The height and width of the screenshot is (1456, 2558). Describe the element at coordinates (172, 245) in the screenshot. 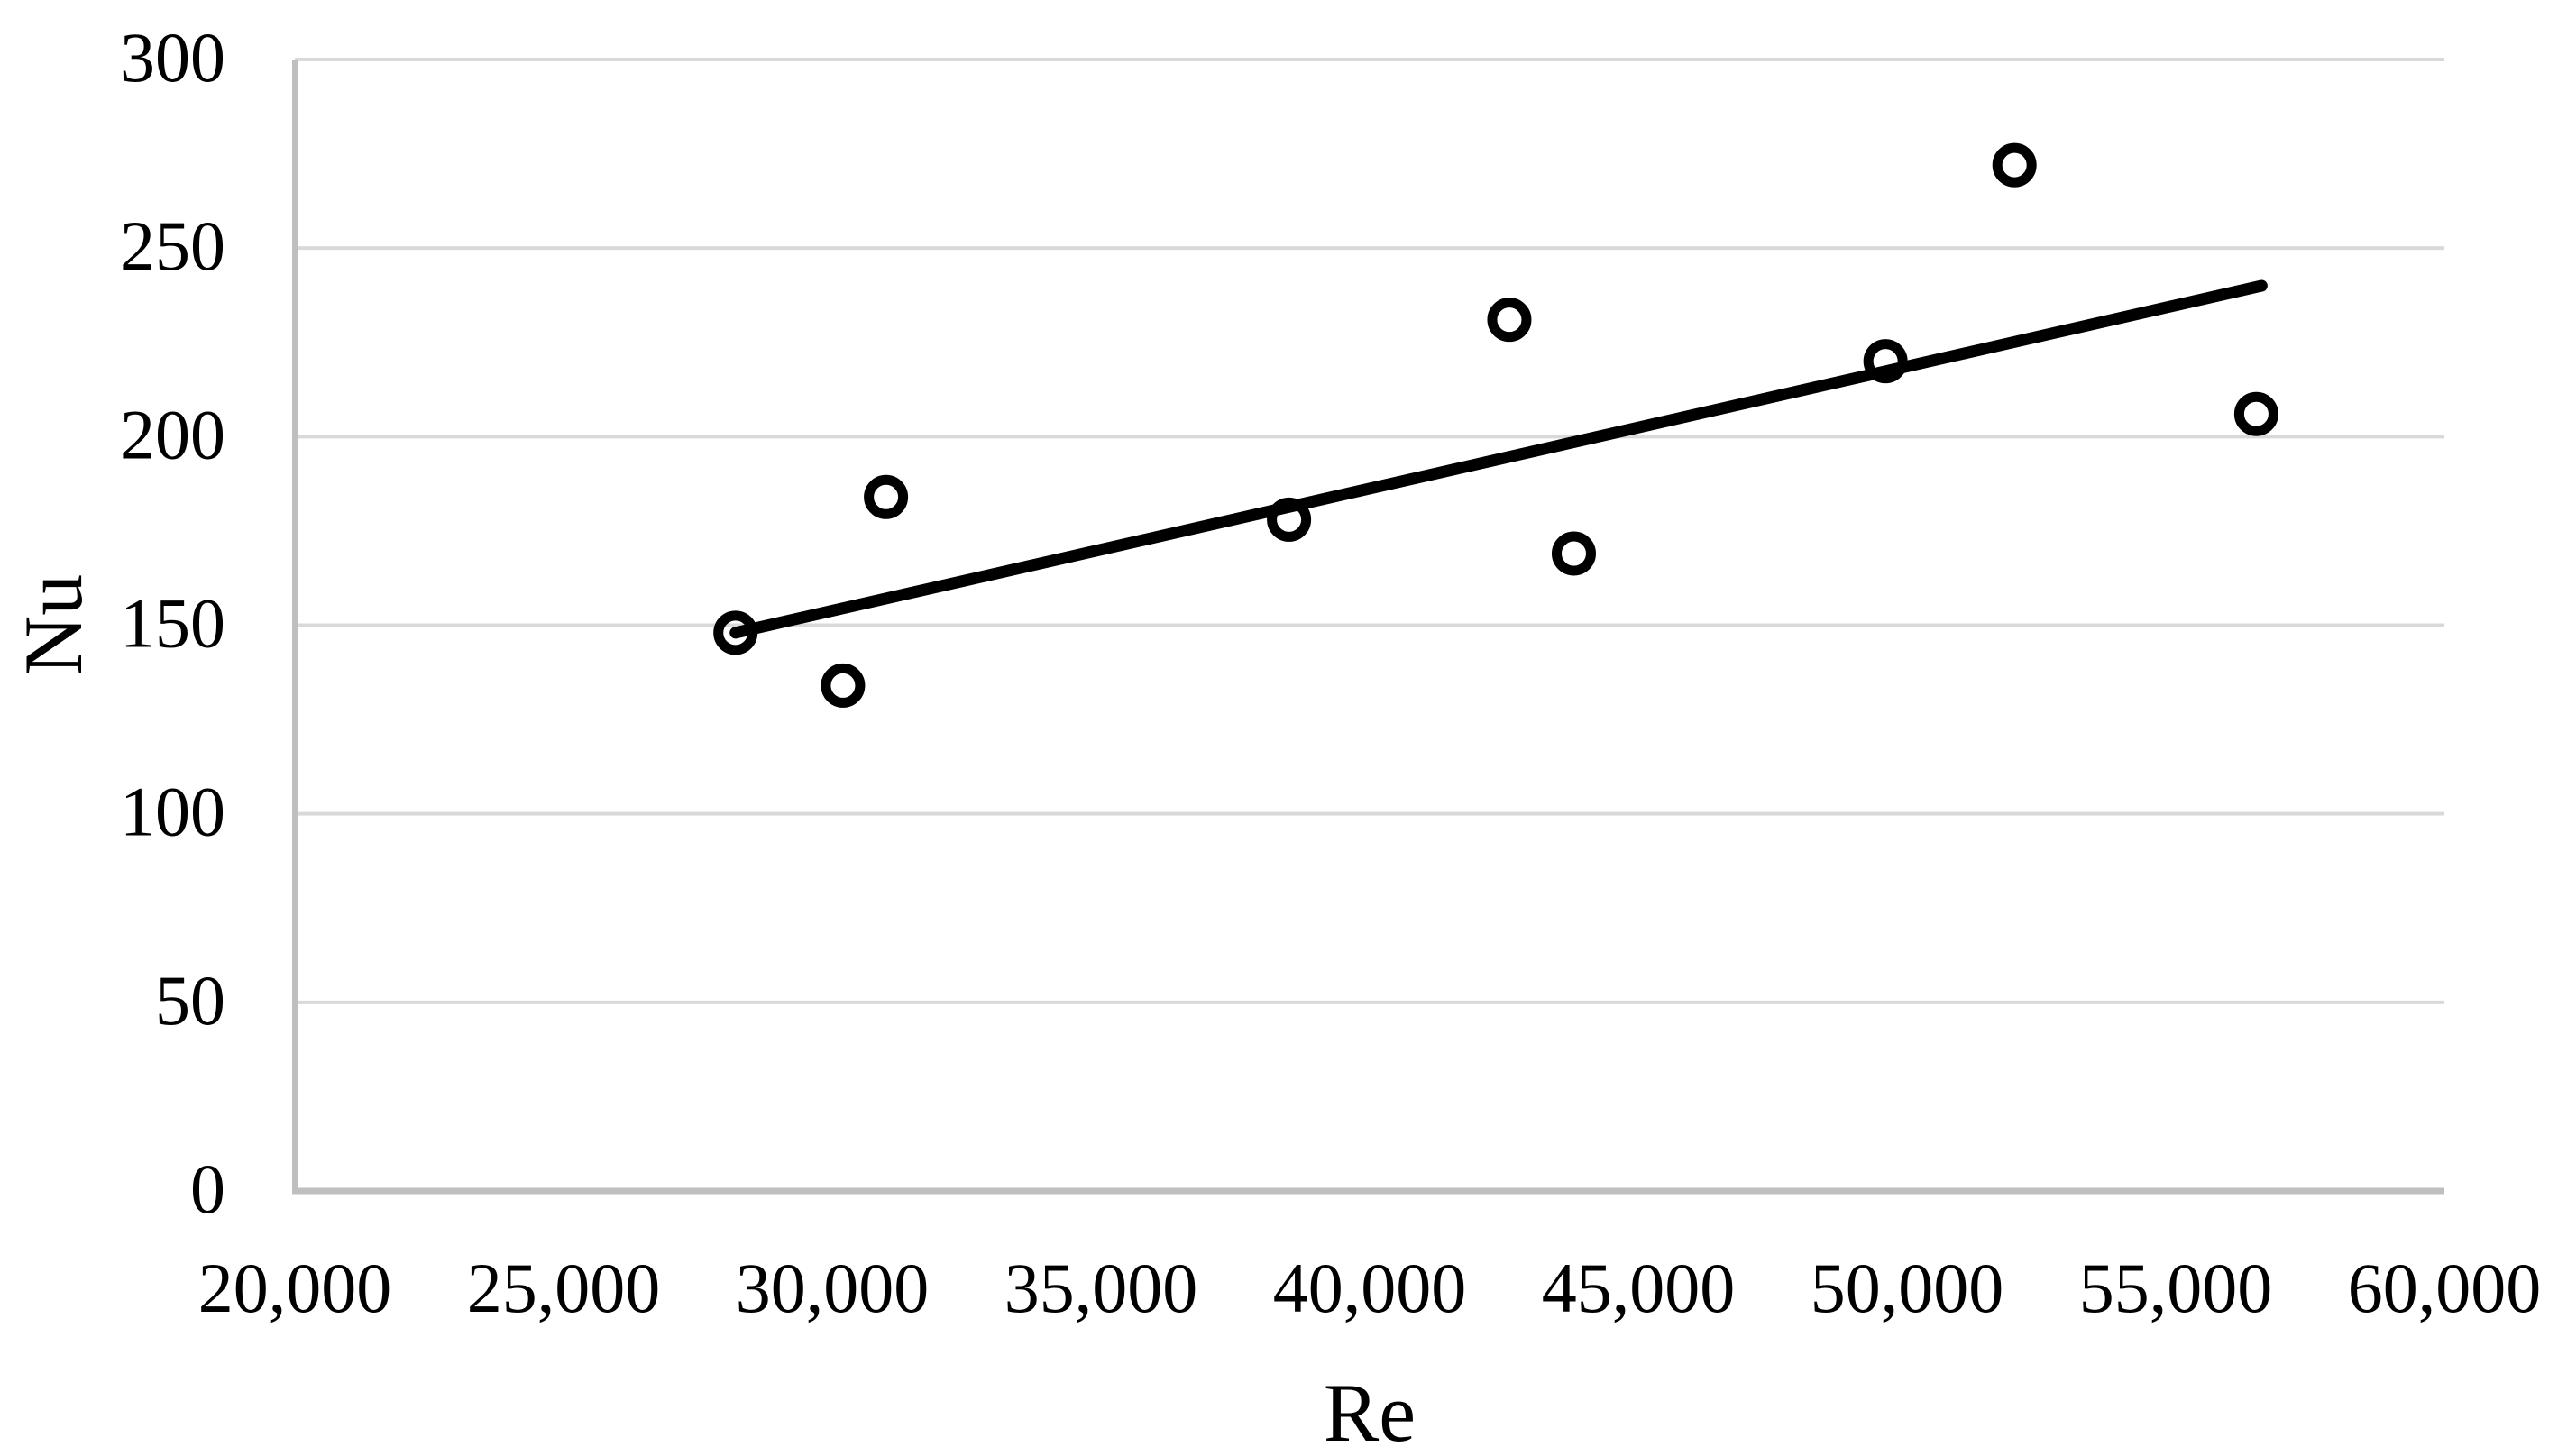

I see `y-tick-label-250: 250` at that location.